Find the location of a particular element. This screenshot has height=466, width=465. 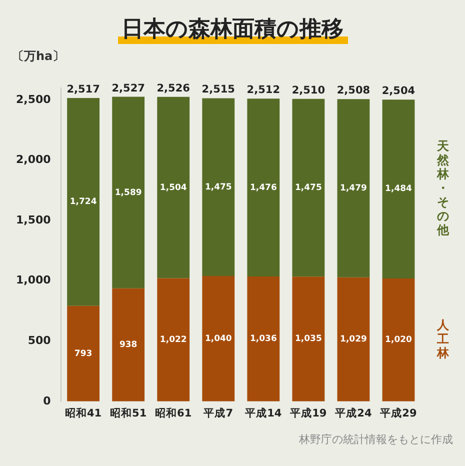

x-tick-label: 昭和61 is located at coordinates (173, 413).